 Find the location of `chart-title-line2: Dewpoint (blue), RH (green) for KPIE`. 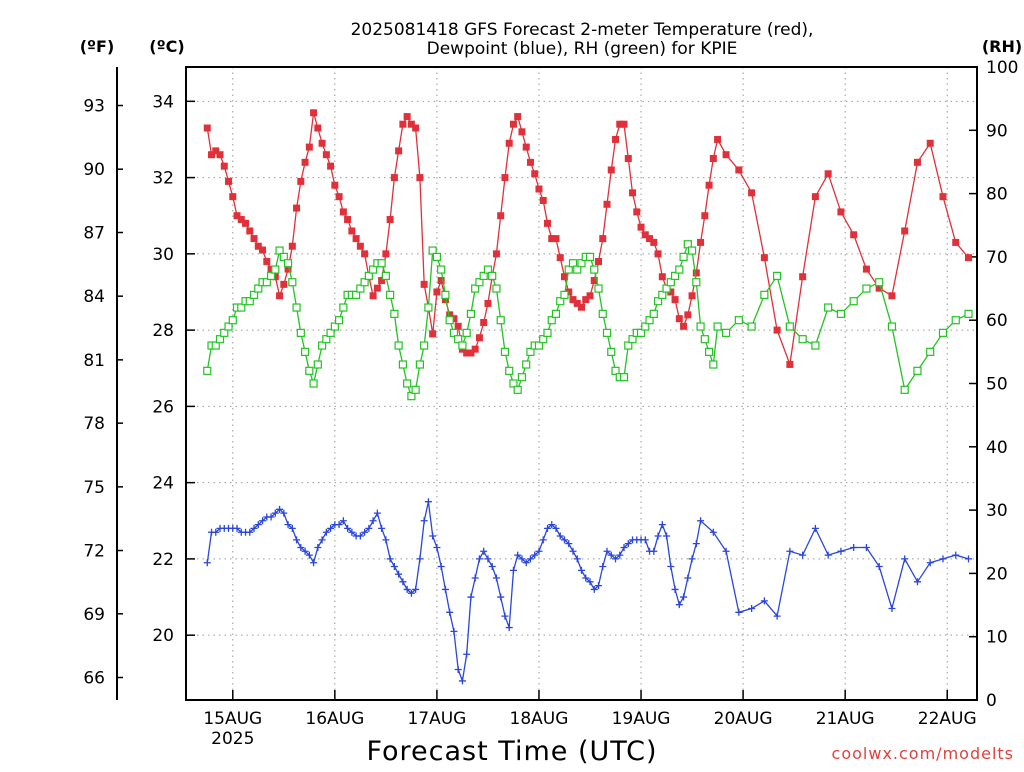

chart-title-line2: Dewpoint (blue), RH (green) for KPIE is located at coordinates (582, 49).